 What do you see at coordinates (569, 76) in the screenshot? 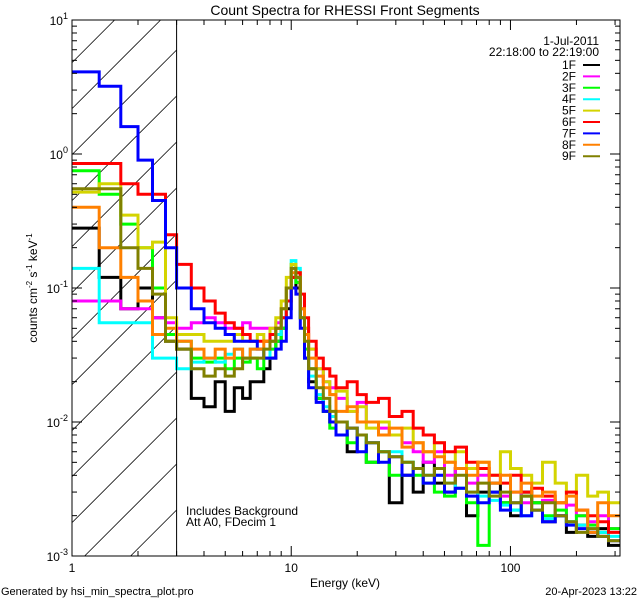
I see `legend-label-2F: 2F` at bounding box center [569, 76].